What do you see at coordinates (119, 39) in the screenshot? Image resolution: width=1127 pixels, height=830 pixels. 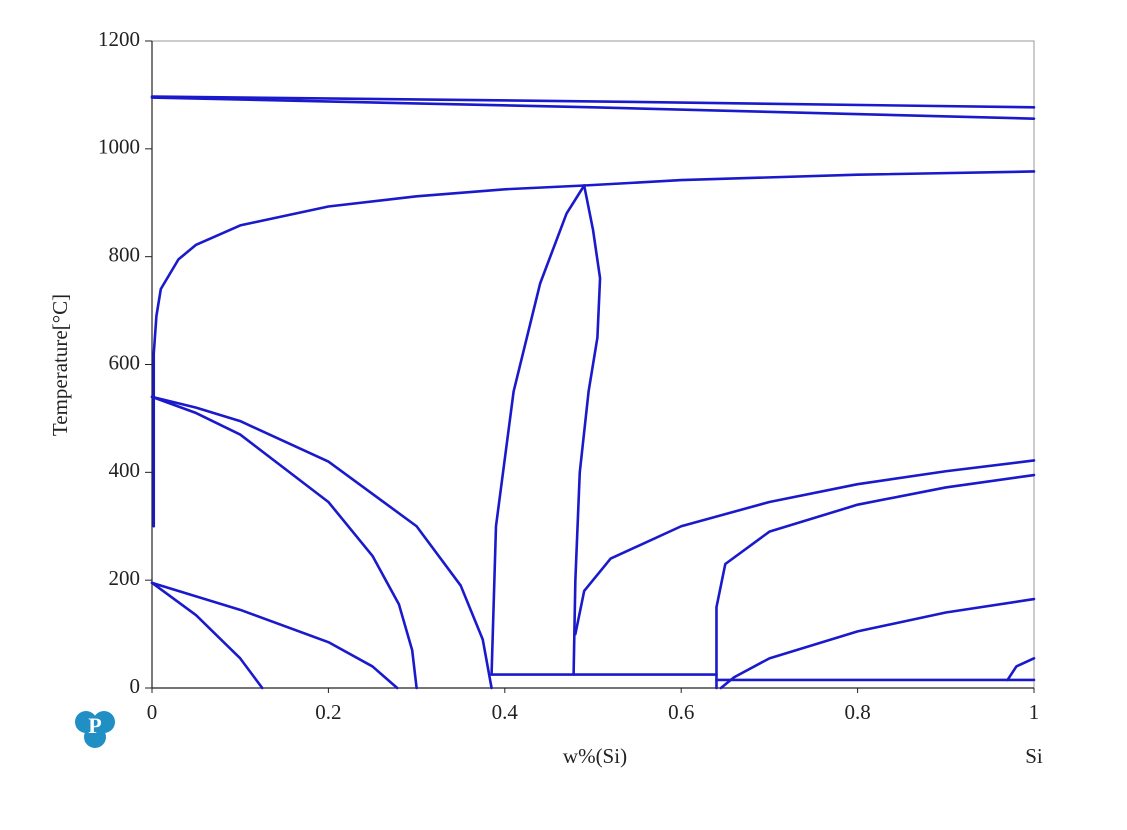 I see `y-tick-label: 1200` at bounding box center [119, 39].